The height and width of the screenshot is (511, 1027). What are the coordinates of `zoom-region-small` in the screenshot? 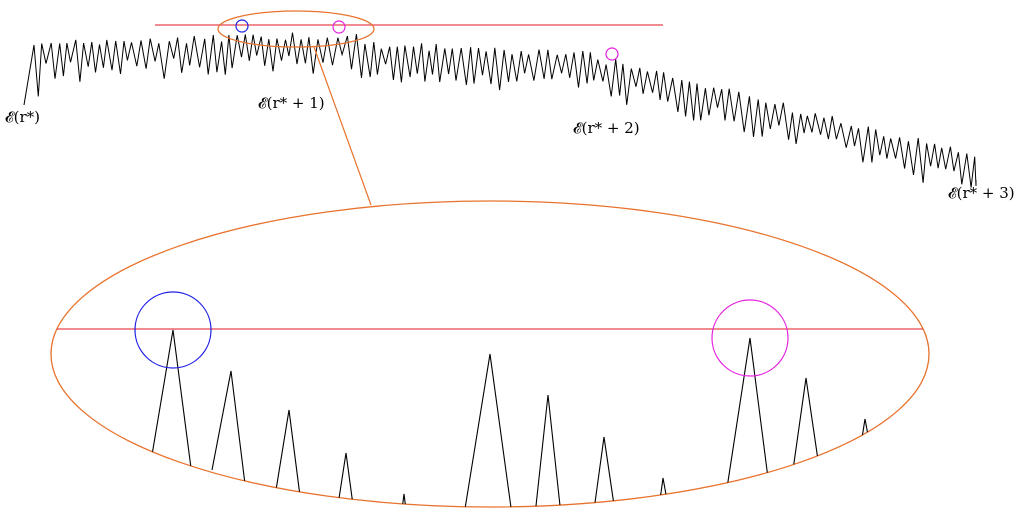 It's located at (296, 29).